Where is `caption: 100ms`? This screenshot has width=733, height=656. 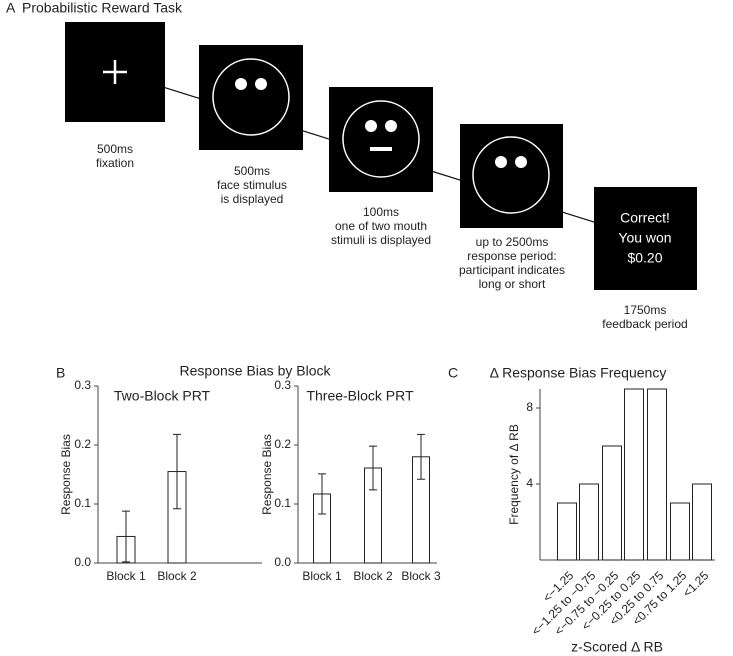
caption: 100ms is located at coordinates (381, 212).